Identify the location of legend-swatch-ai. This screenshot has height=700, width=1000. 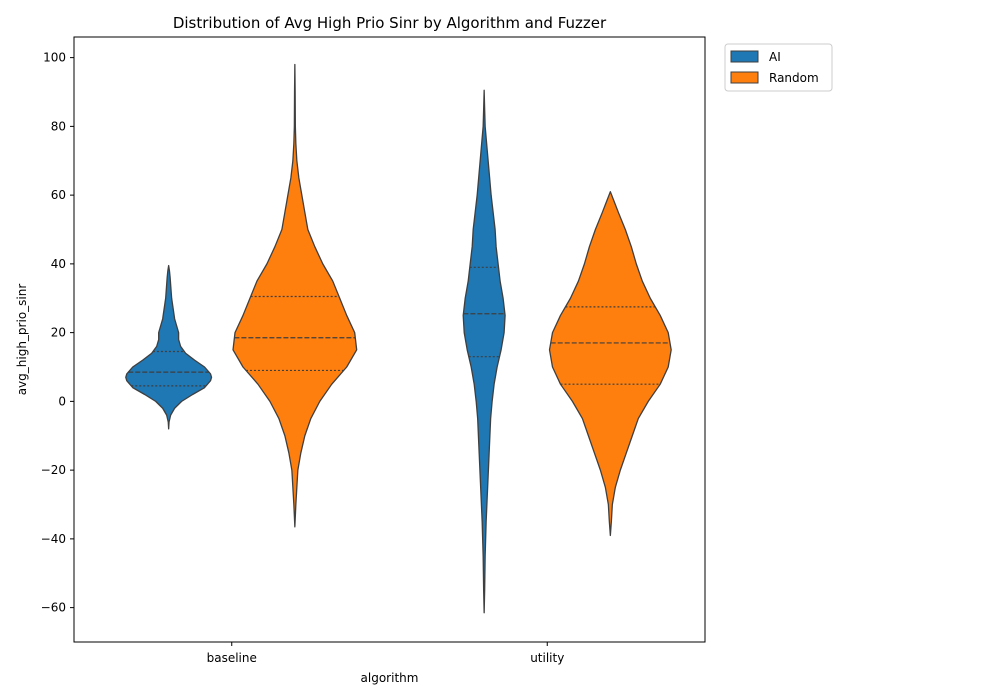
(744, 56).